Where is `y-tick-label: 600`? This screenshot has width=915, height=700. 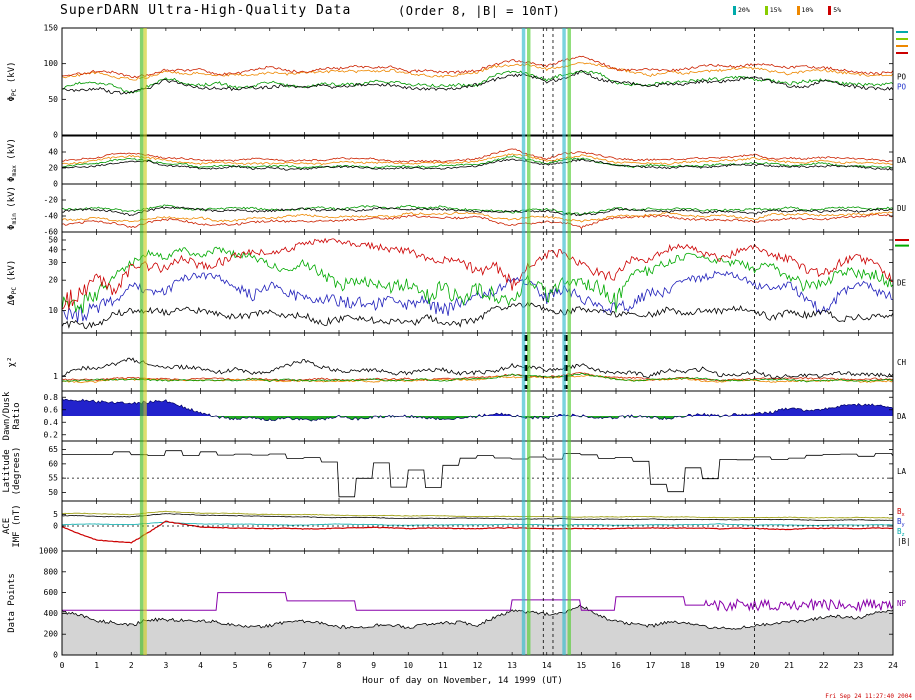 y-tick-label: 600 is located at coordinates (51, 592).